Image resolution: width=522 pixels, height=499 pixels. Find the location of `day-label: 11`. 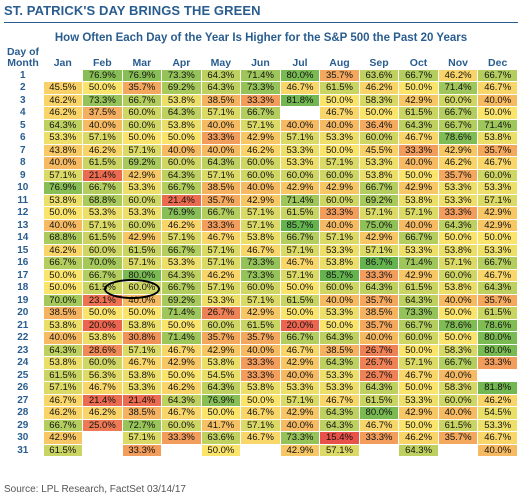

day-label: 11 is located at coordinates (23, 200).